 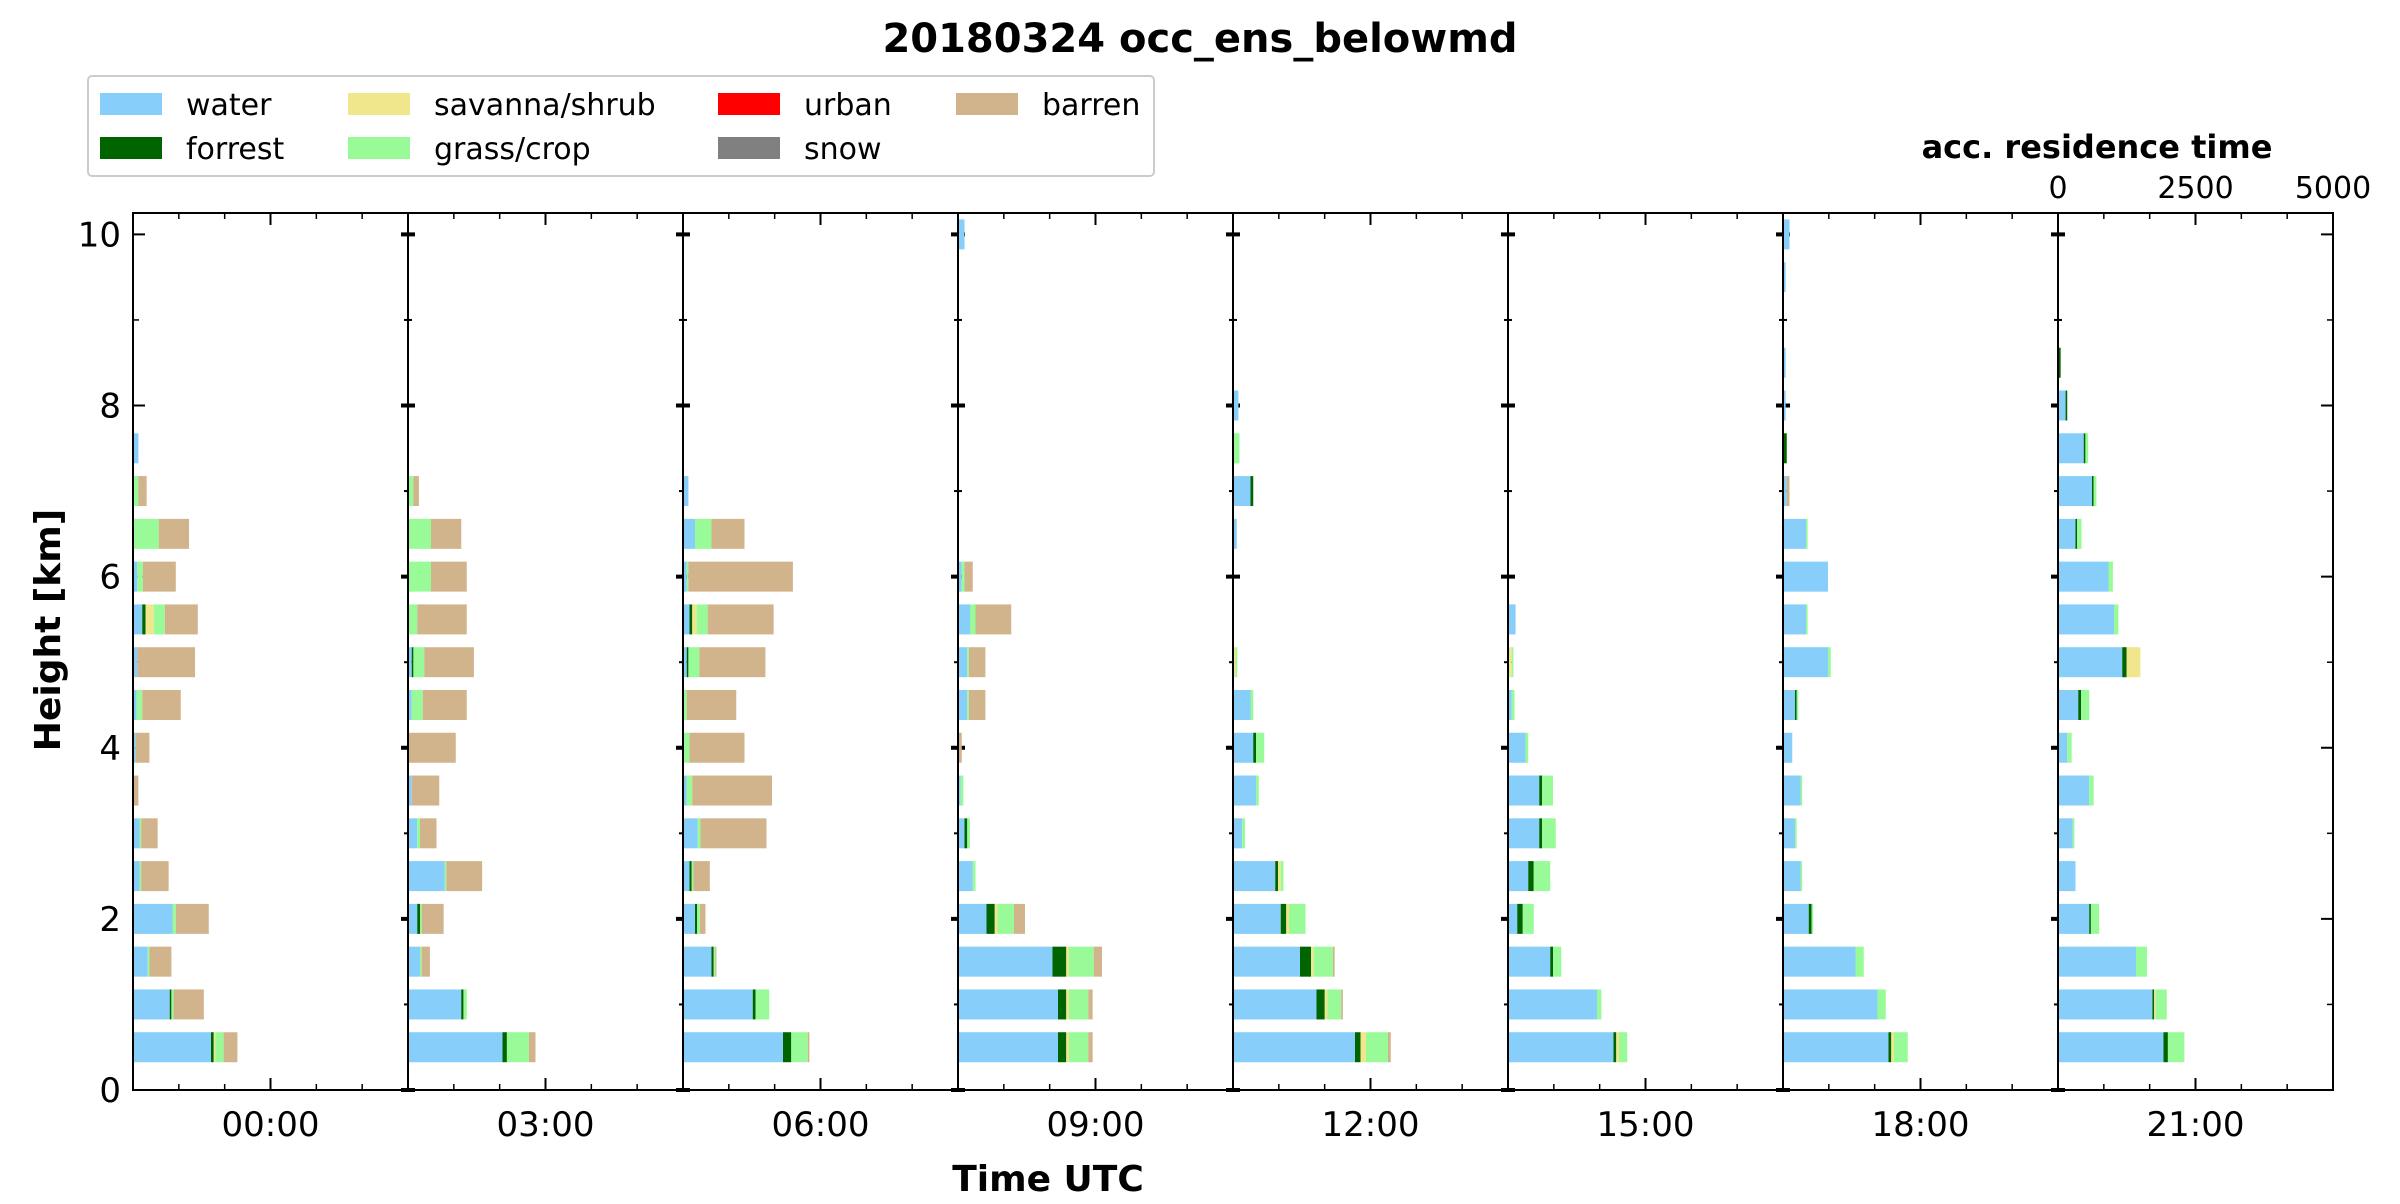 I want to click on y-tick-label: 8, so click(x=110, y=407).